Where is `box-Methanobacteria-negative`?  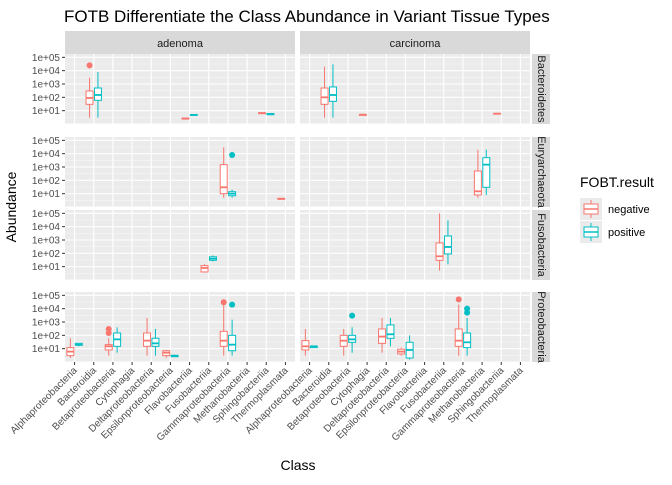
box-Methanobacteria-negative is located at coordinates (477, 173).